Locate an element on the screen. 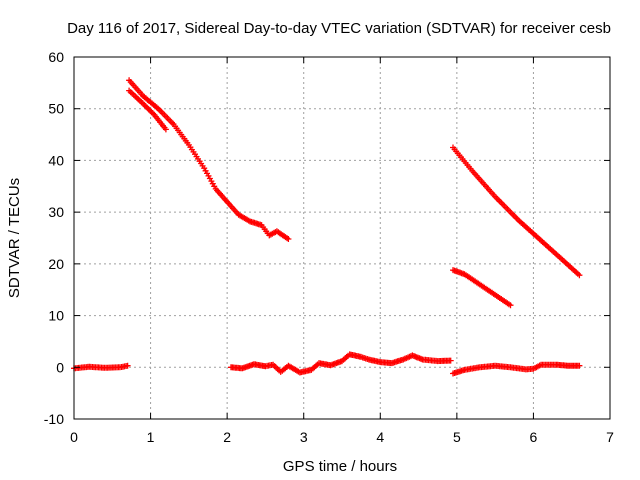  x-tick-label: 6 is located at coordinates (534, 437).